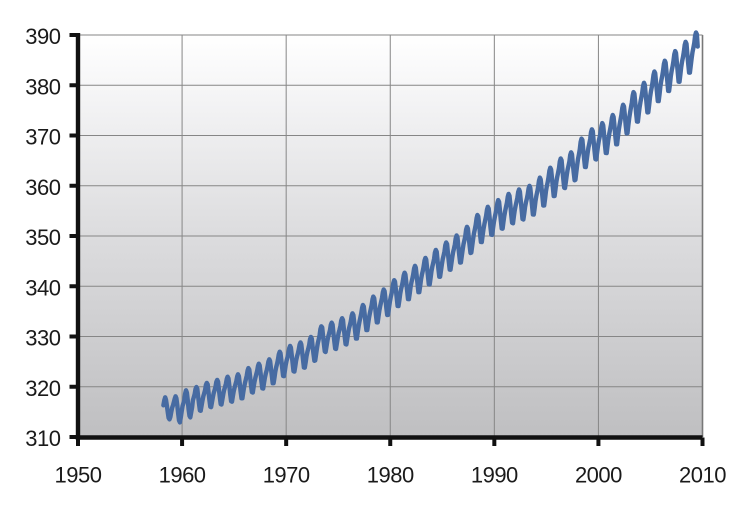 Image resolution: width=744 pixels, height=512 pixels. Describe the element at coordinates (494, 475) in the screenshot. I see `svg-text: 1990` at that location.